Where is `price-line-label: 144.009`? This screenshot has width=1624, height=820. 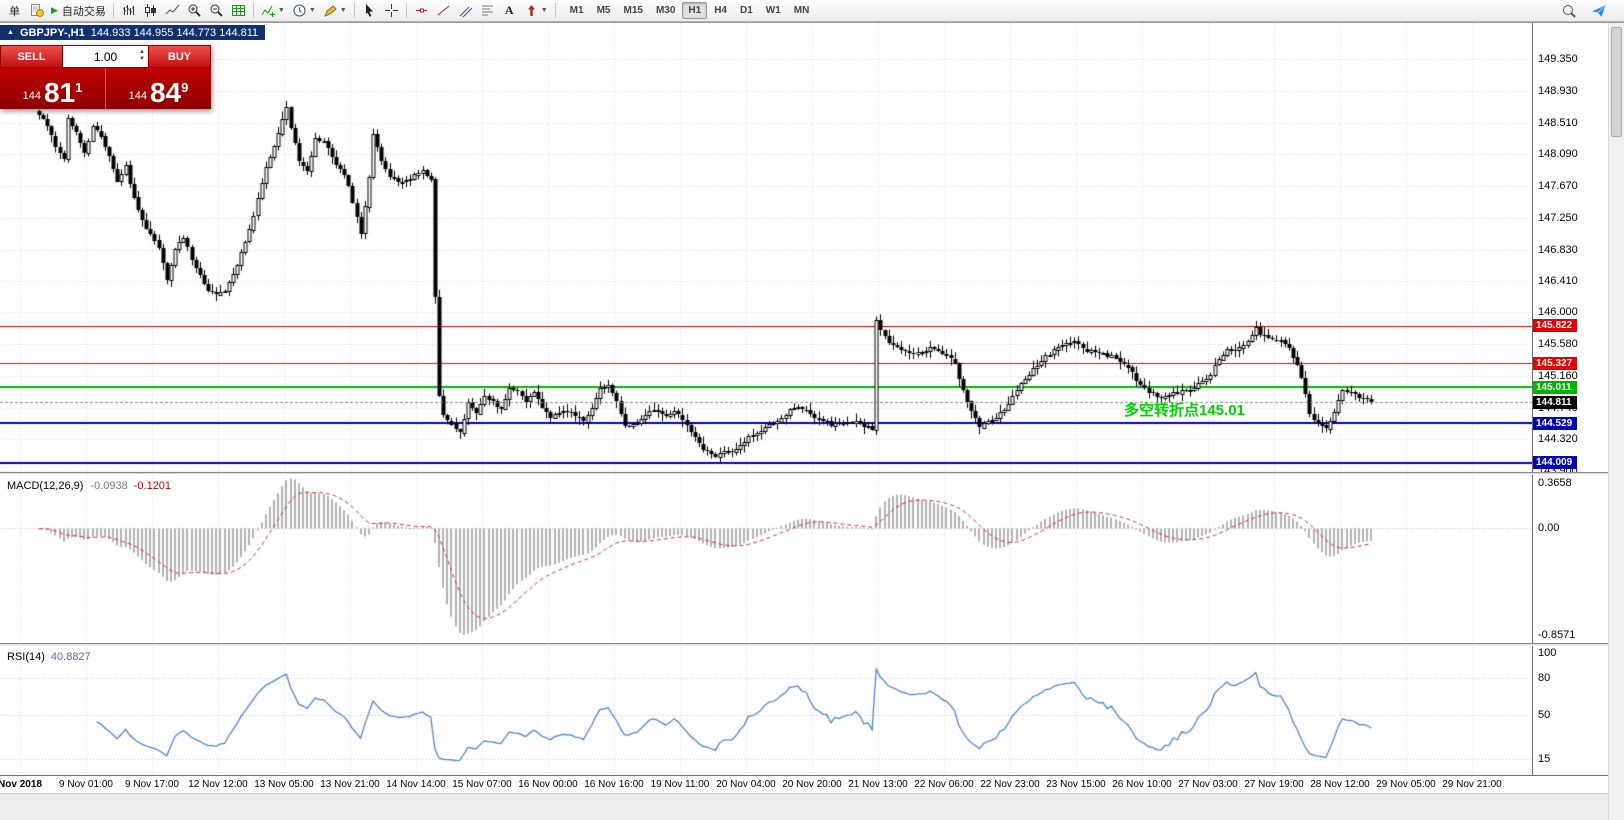 price-line-label: 144.009 is located at coordinates (1555, 463).